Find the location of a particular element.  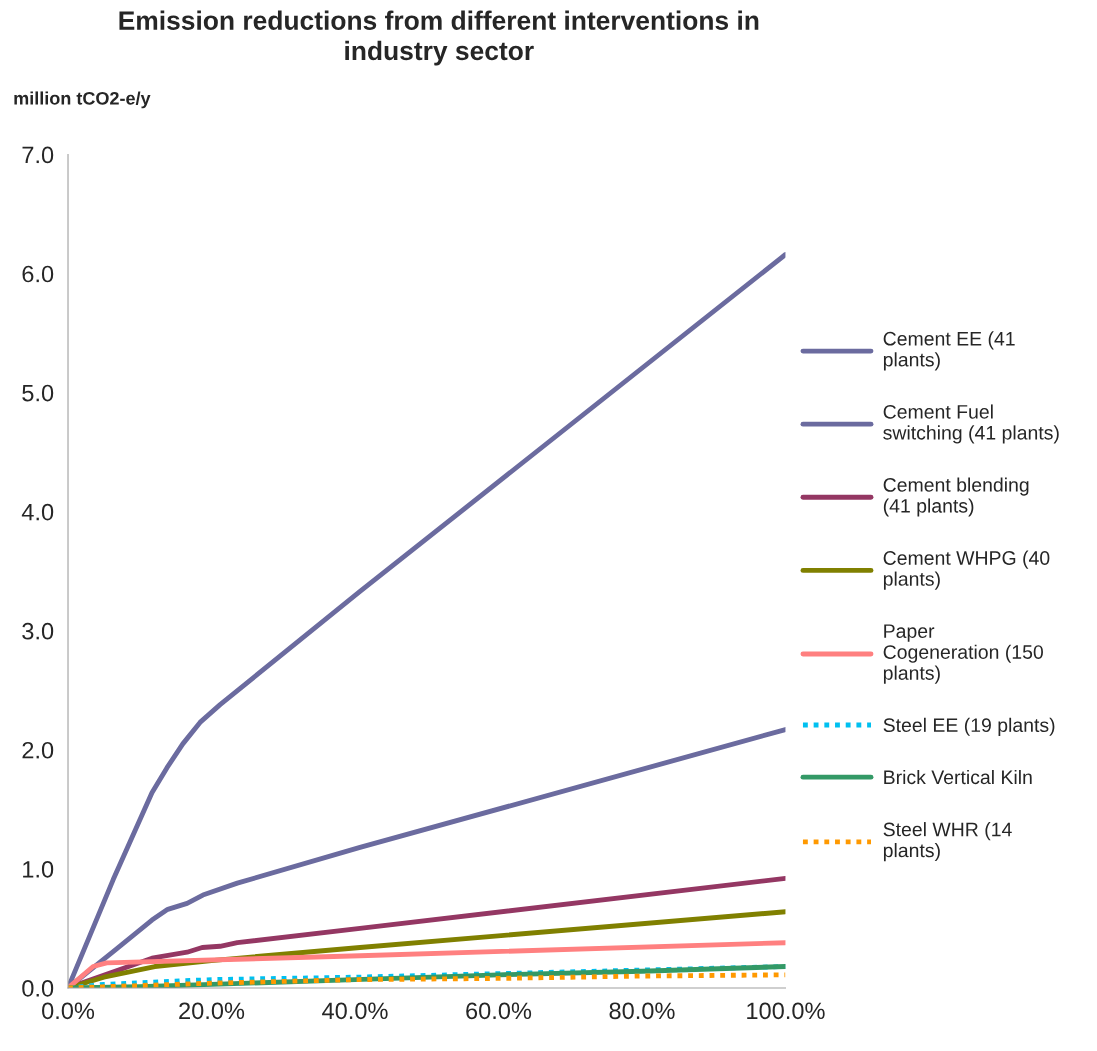

y-tick-label: 1.0 is located at coordinates (38, 869).